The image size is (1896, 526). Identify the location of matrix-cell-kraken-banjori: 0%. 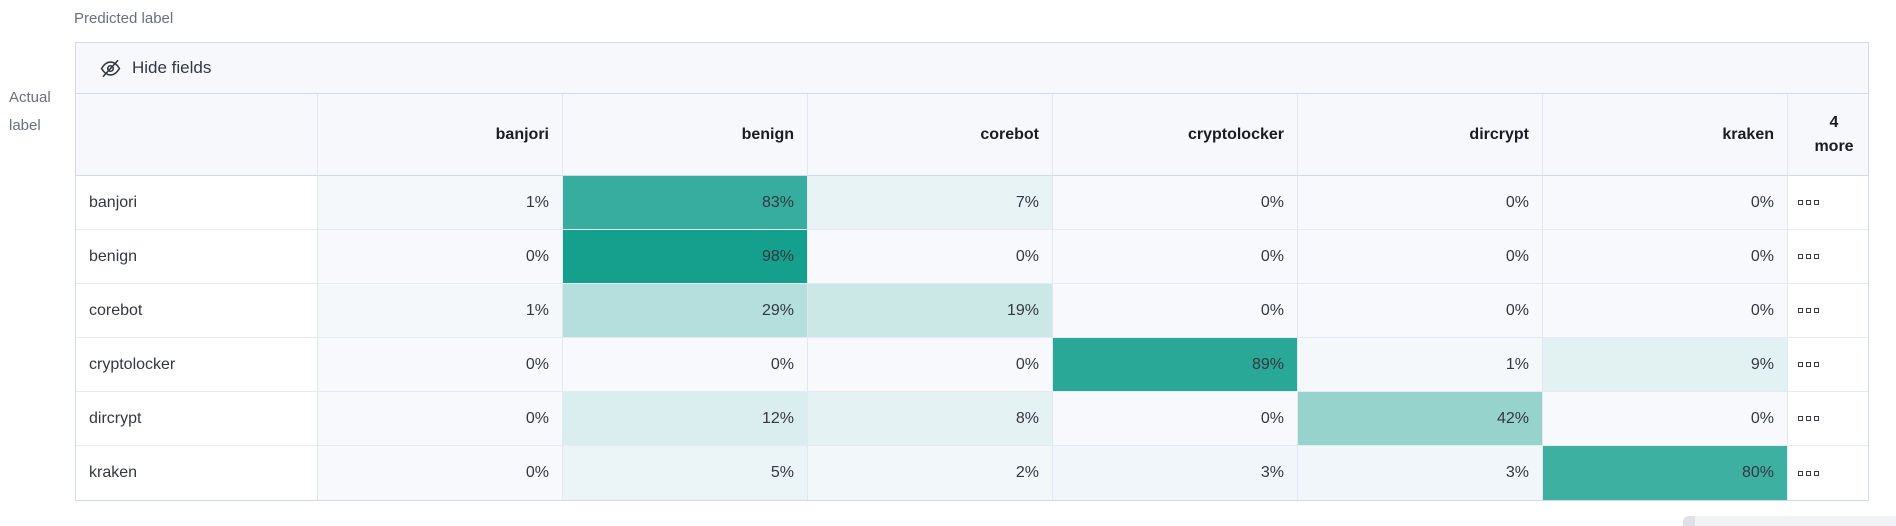
(440, 473).